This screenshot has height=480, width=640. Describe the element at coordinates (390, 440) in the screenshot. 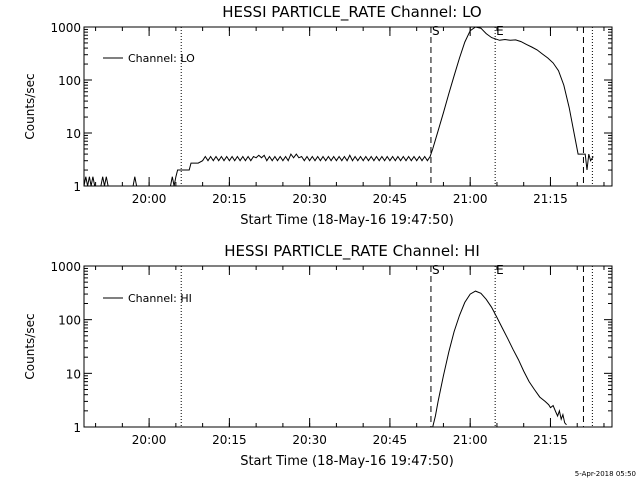

I see `x-tick-label-hi: 20:45` at that location.